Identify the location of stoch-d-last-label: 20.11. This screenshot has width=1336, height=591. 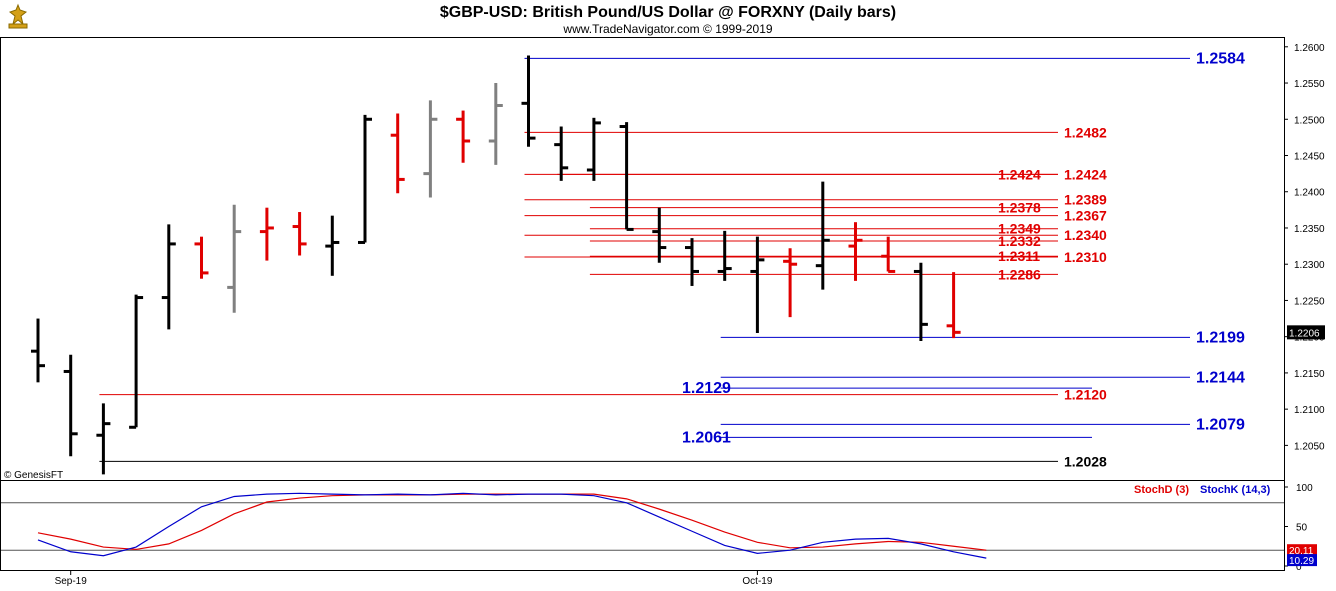
(1301, 551).